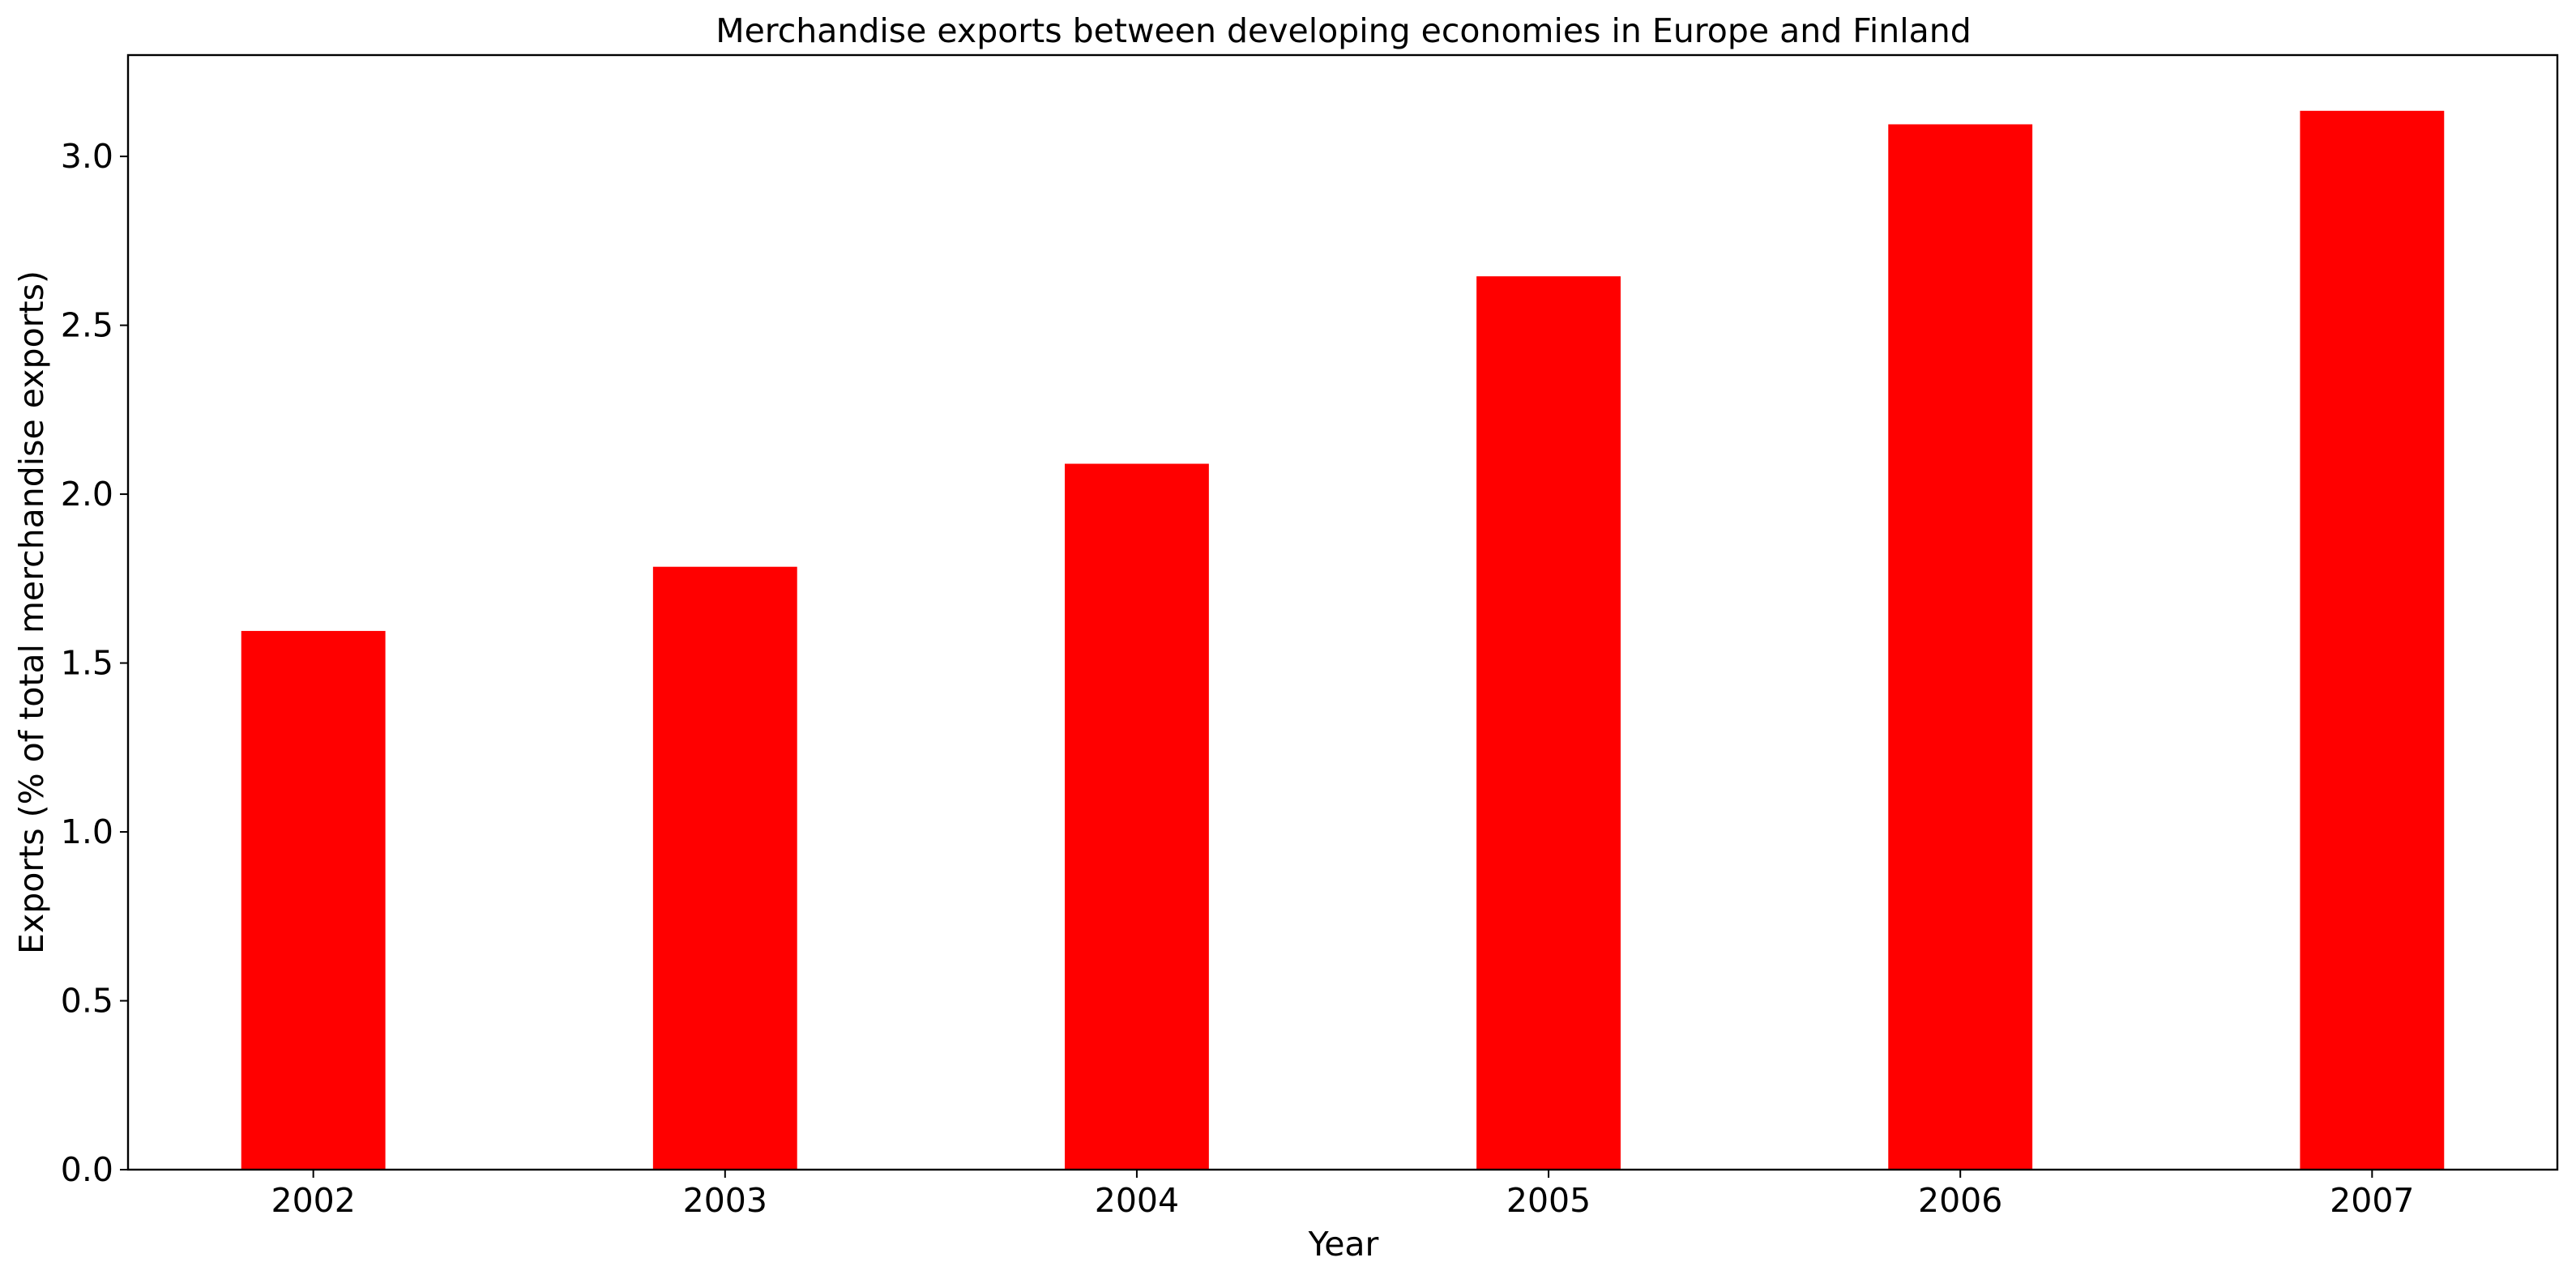  Describe the element at coordinates (2372, 640) in the screenshot. I see `bar-2007` at that location.